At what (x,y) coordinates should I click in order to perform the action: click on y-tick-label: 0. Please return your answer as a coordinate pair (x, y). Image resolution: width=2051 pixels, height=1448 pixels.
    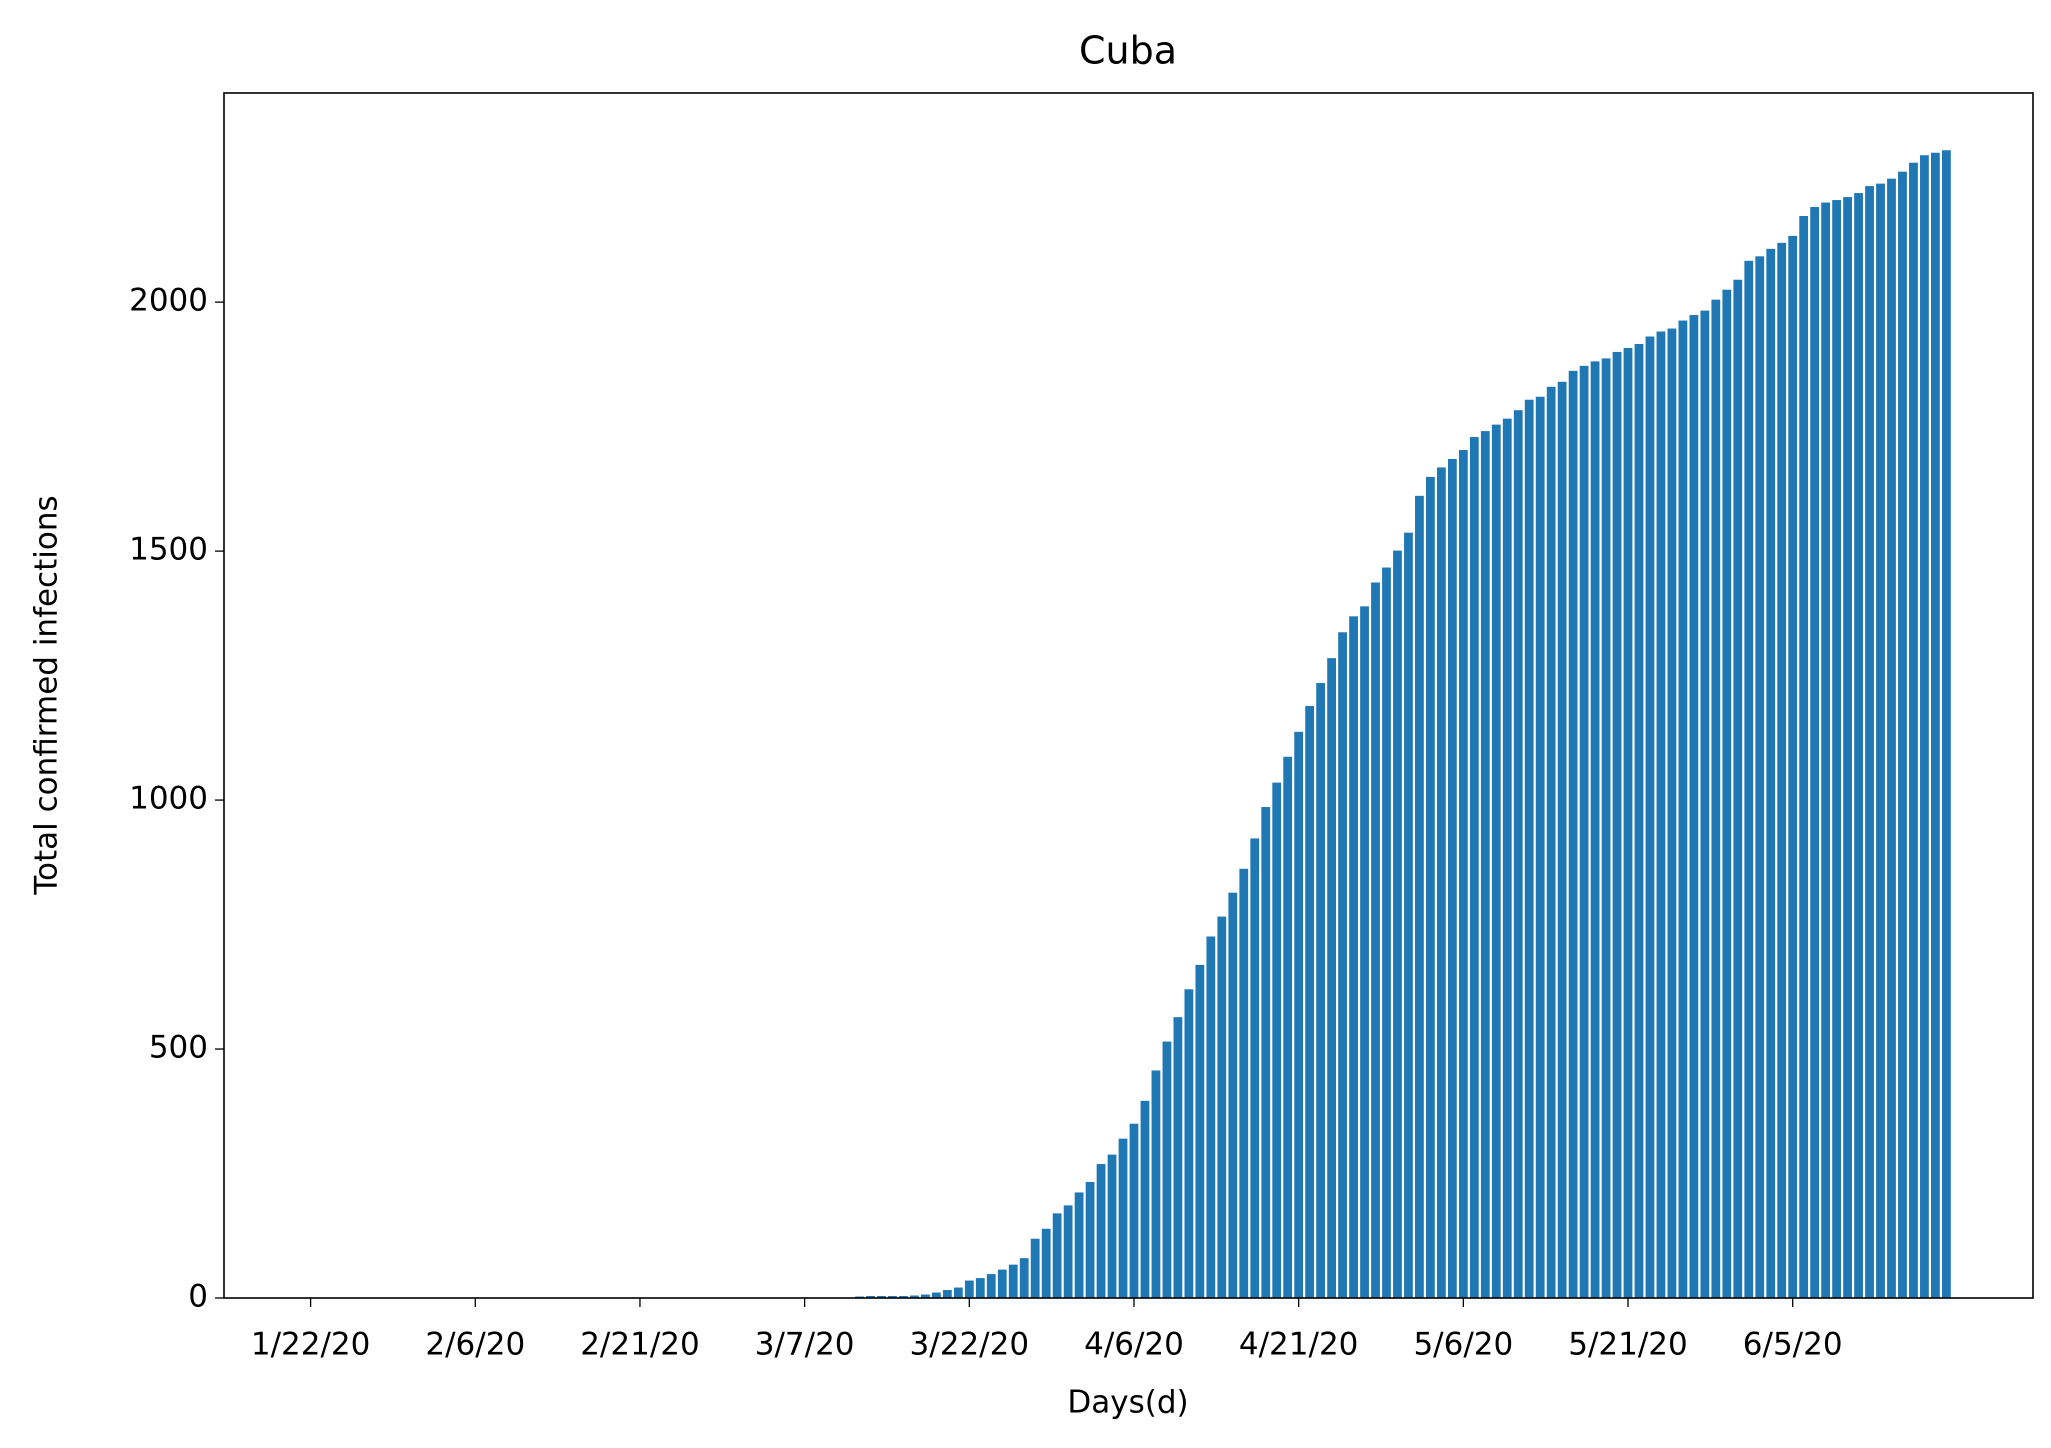
    Looking at the image, I should click on (198, 1297).